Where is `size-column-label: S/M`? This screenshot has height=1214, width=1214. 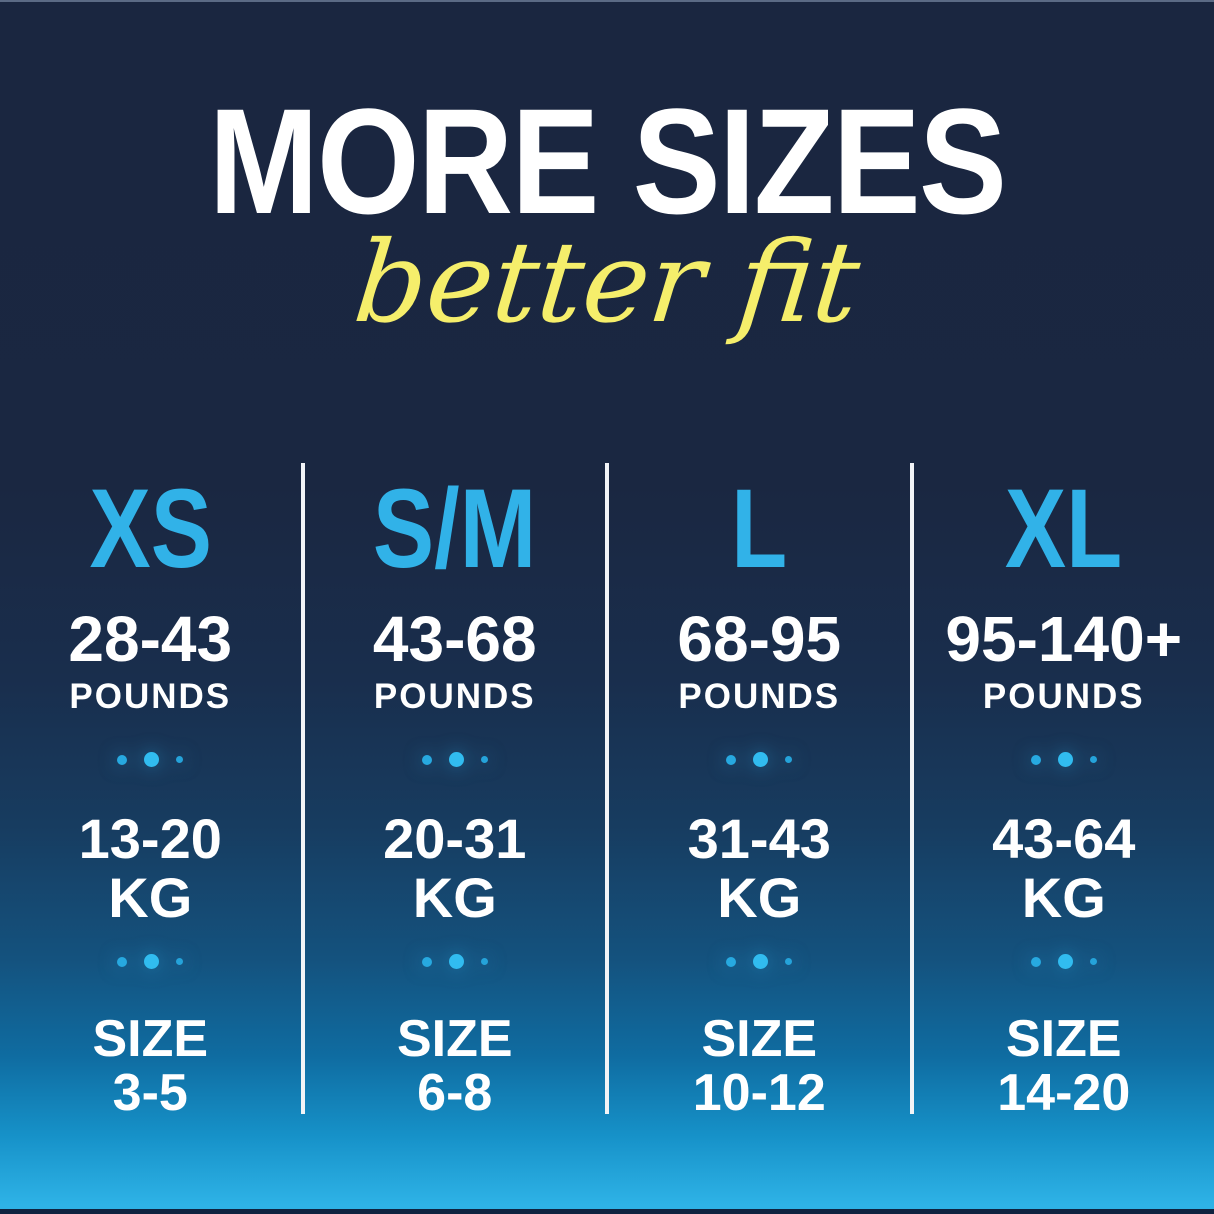
size-column-label: S/M is located at coordinates (455, 528).